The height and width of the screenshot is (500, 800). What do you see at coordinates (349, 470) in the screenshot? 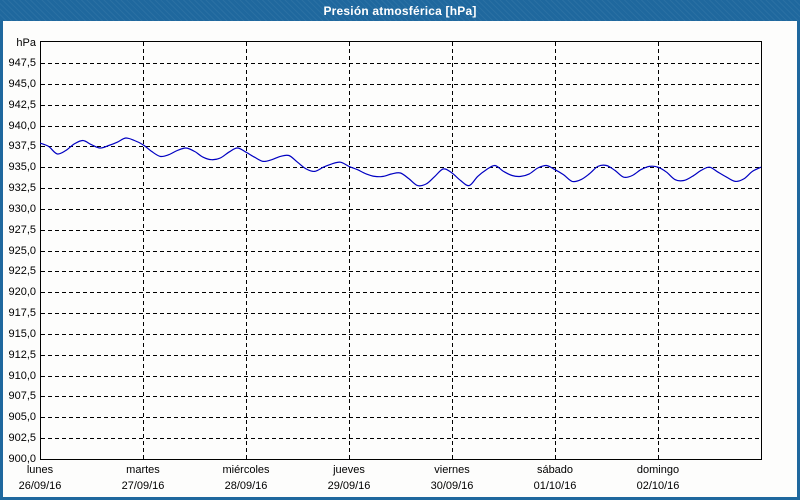
I see `x-tick-weekday: jueves` at bounding box center [349, 470].